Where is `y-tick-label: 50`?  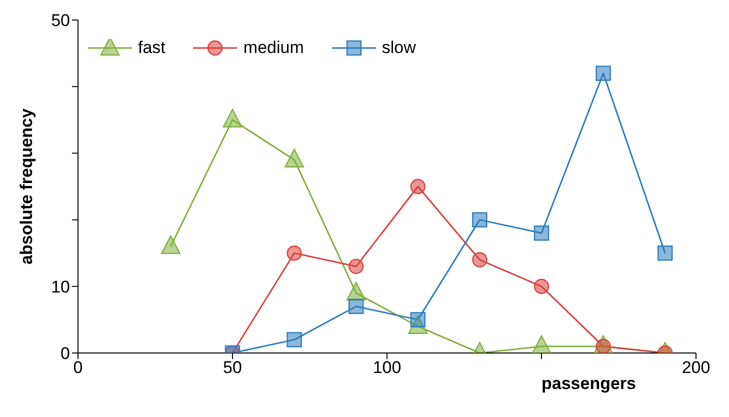
y-tick-label: 50 is located at coordinates (60, 20).